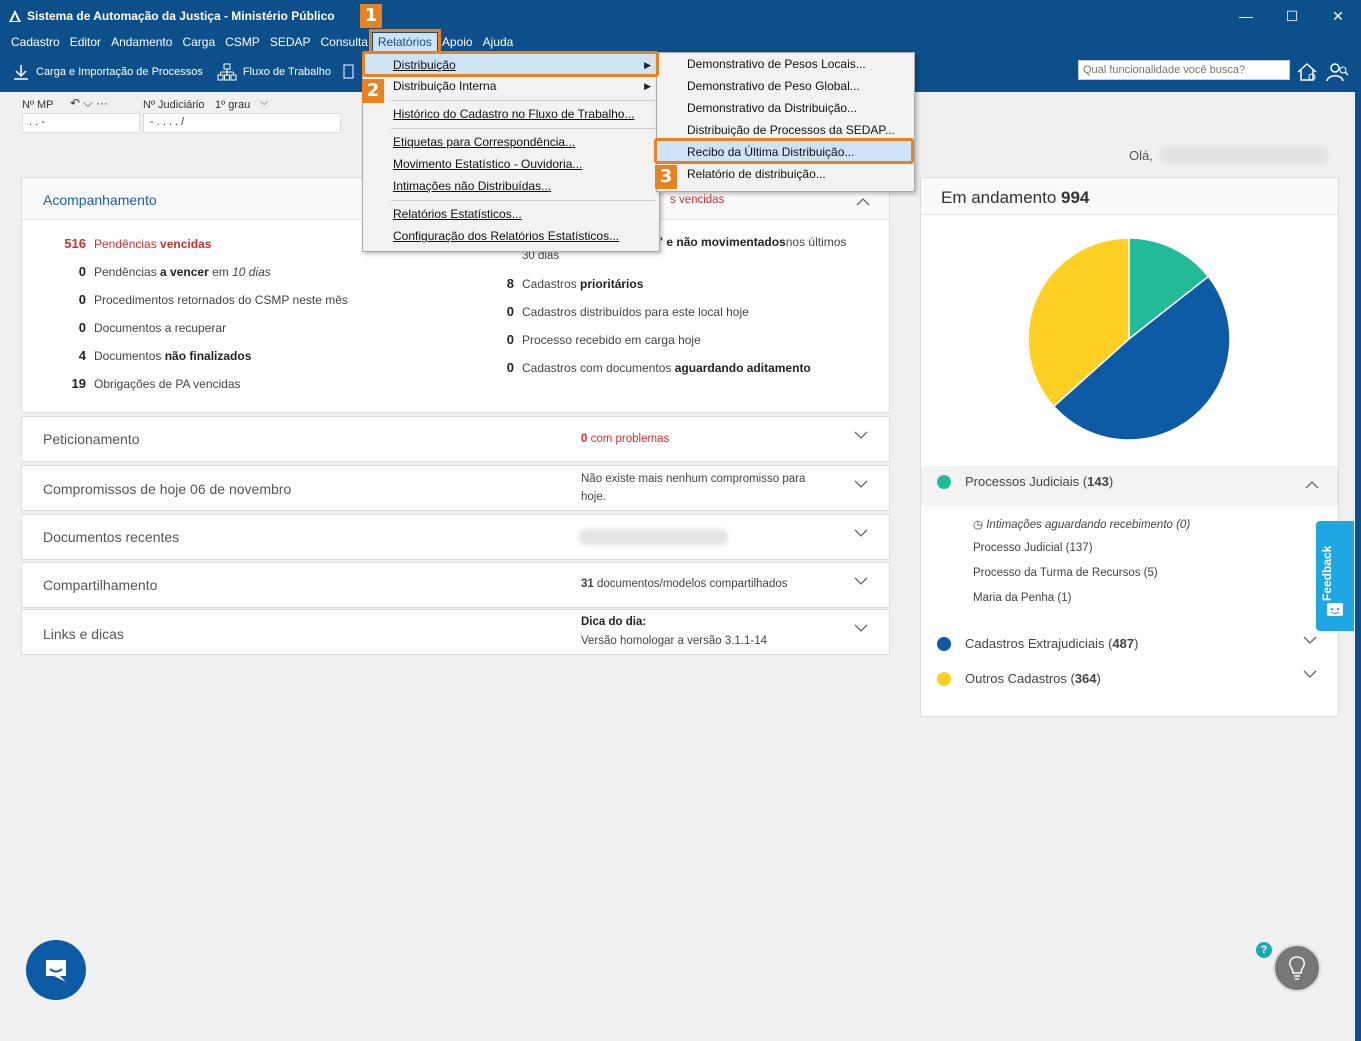 This screenshot has height=1041, width=1361. What do you see at coordinates (1335, 609) in the screenshot?
I see `smiley-icon` at bounding box center [1335, 609].